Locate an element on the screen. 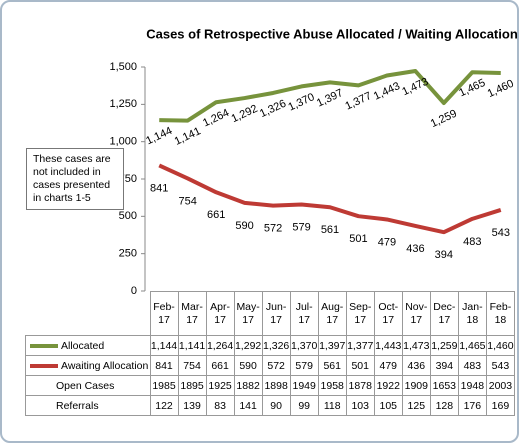  table-cell: 1958 is located at coordinates (332, 385).